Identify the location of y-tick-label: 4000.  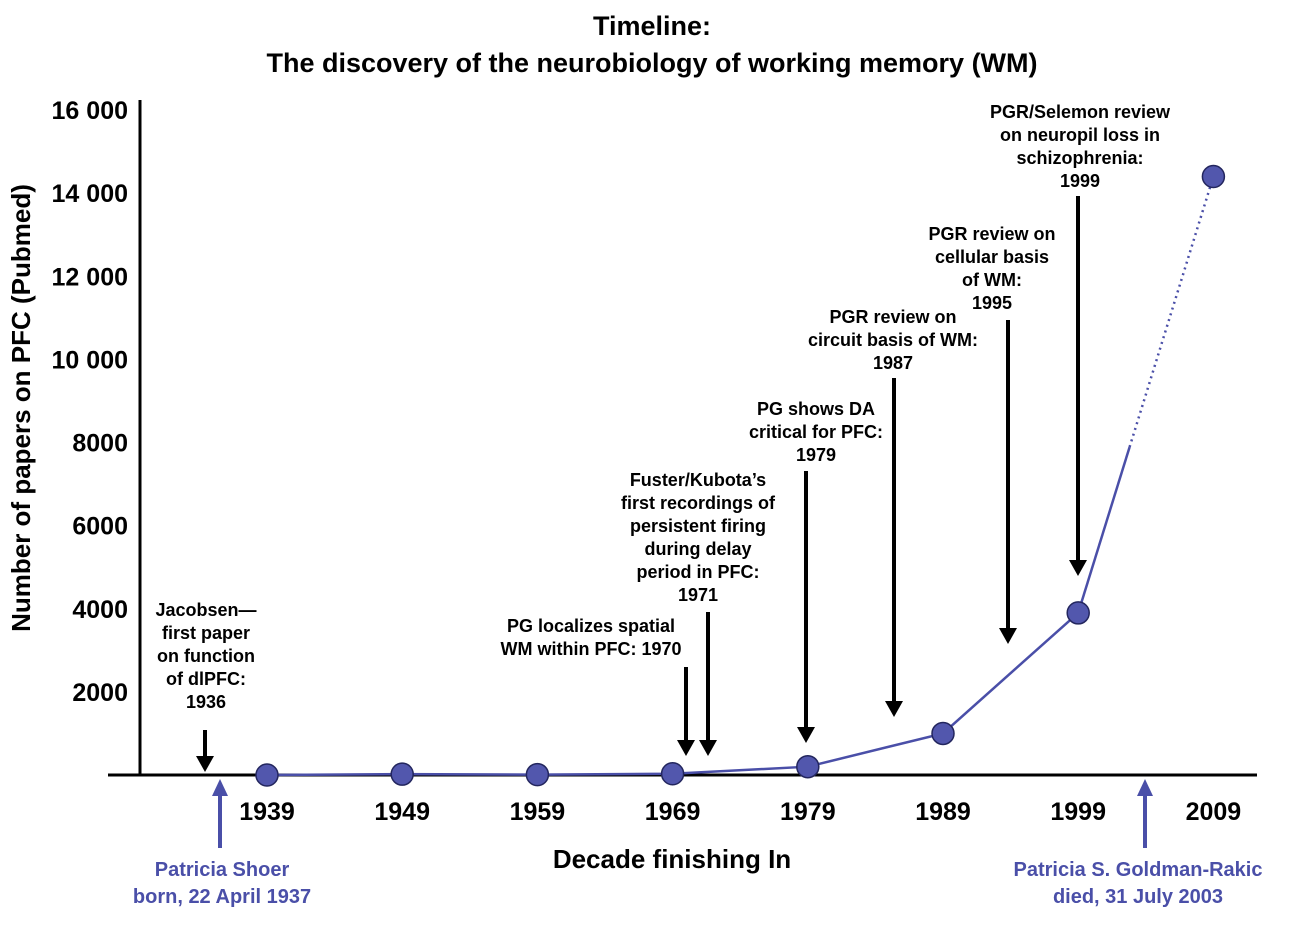
(100, 610).